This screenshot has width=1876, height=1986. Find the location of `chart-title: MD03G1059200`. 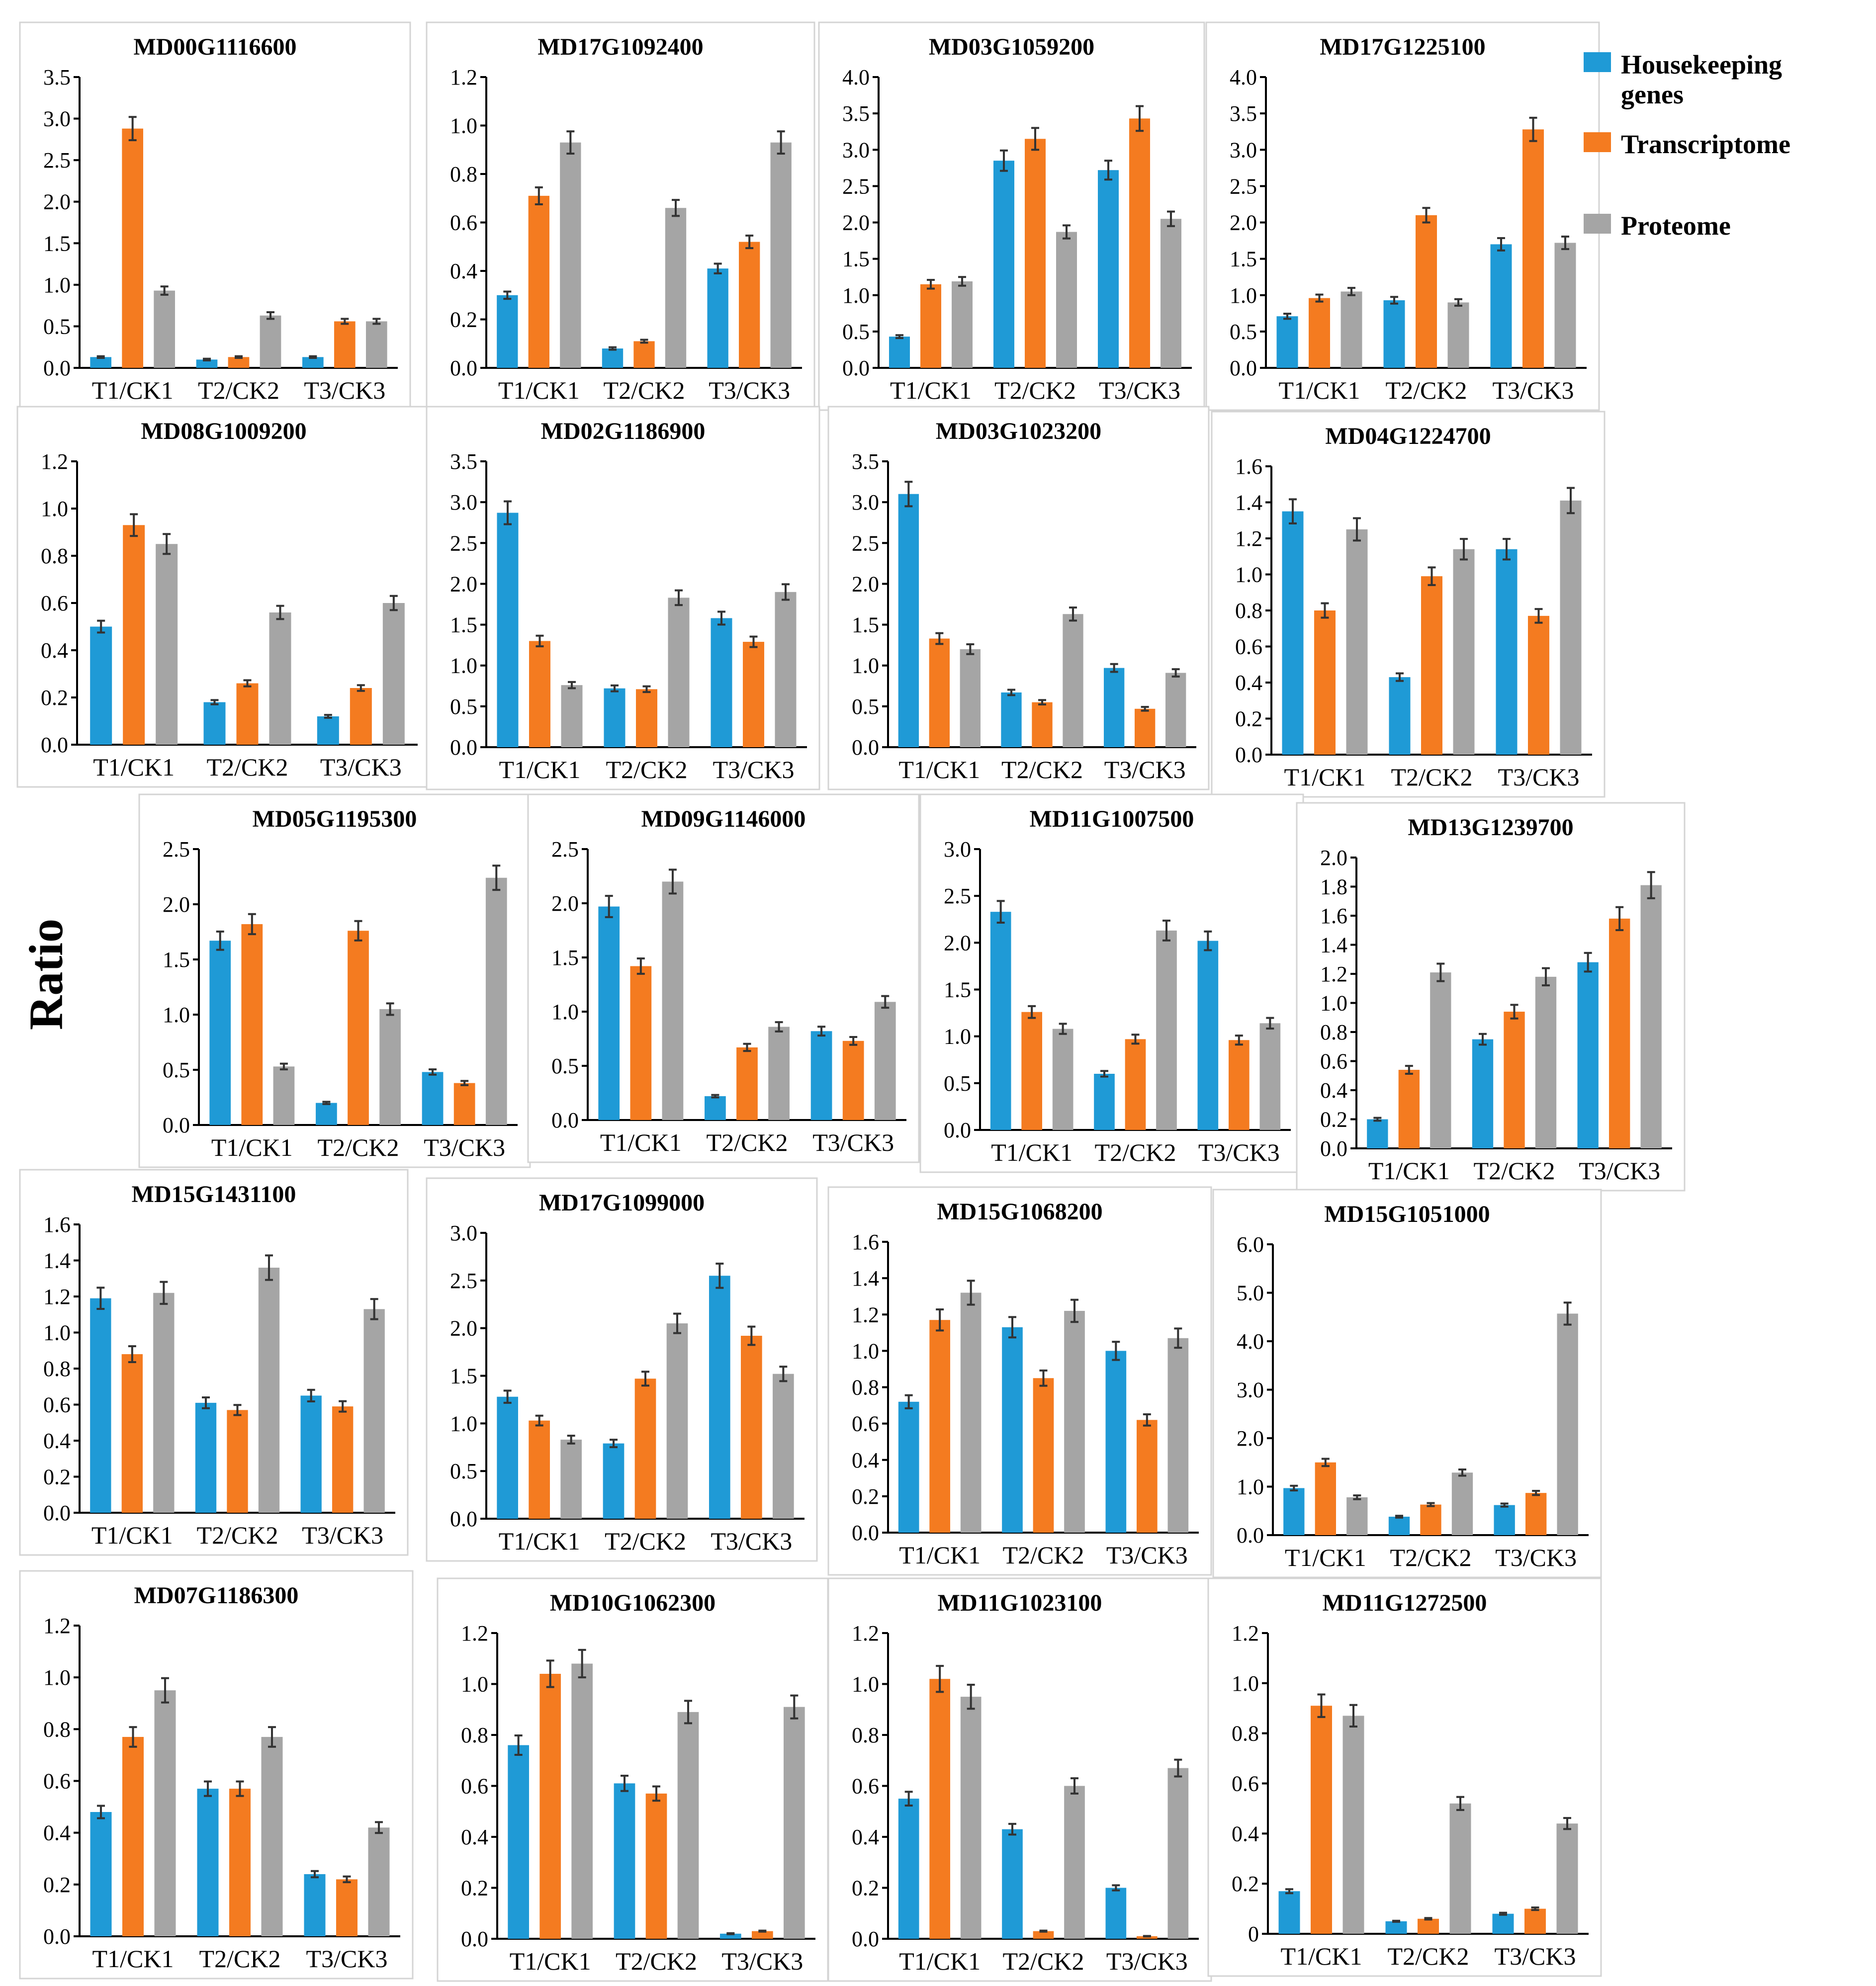

chart-title: MD03G1059200 is located at coordinates (1012, 47).